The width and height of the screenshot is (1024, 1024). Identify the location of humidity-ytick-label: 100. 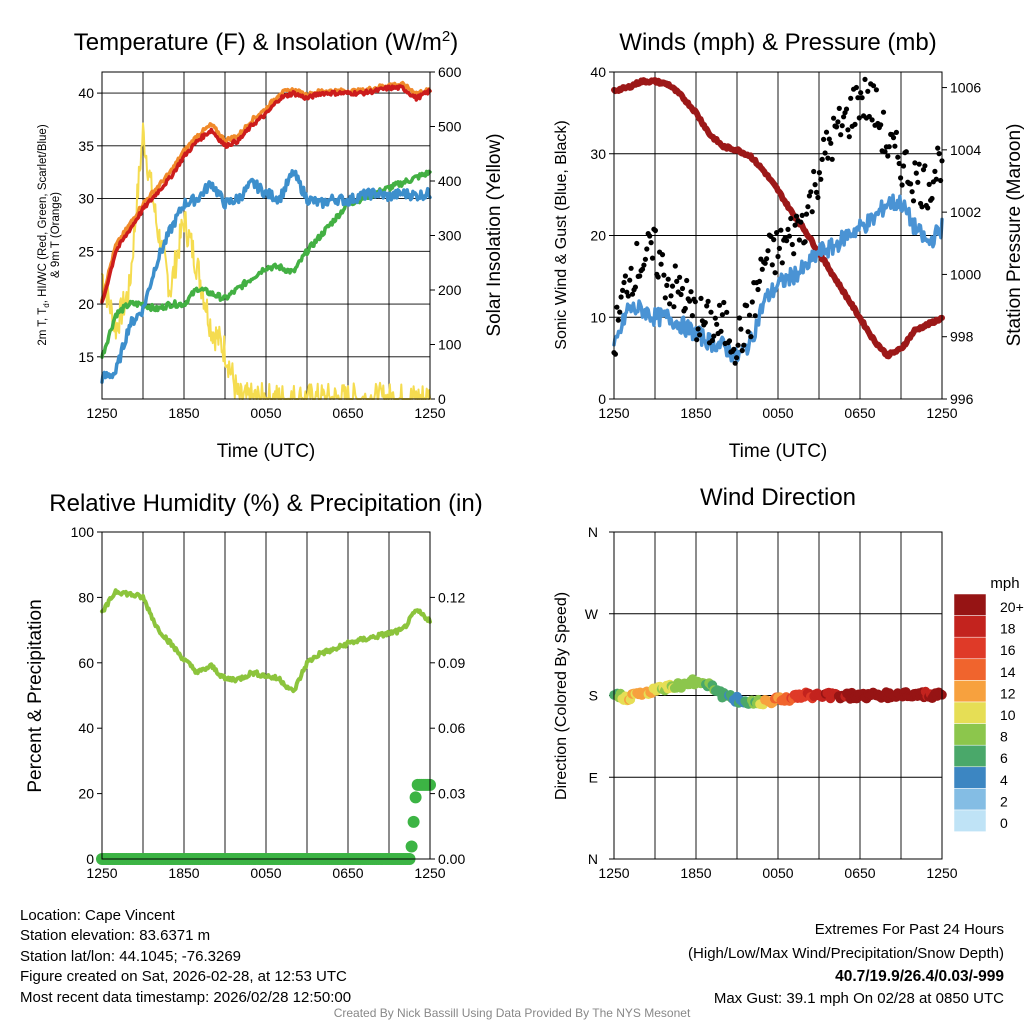
(83, 532).